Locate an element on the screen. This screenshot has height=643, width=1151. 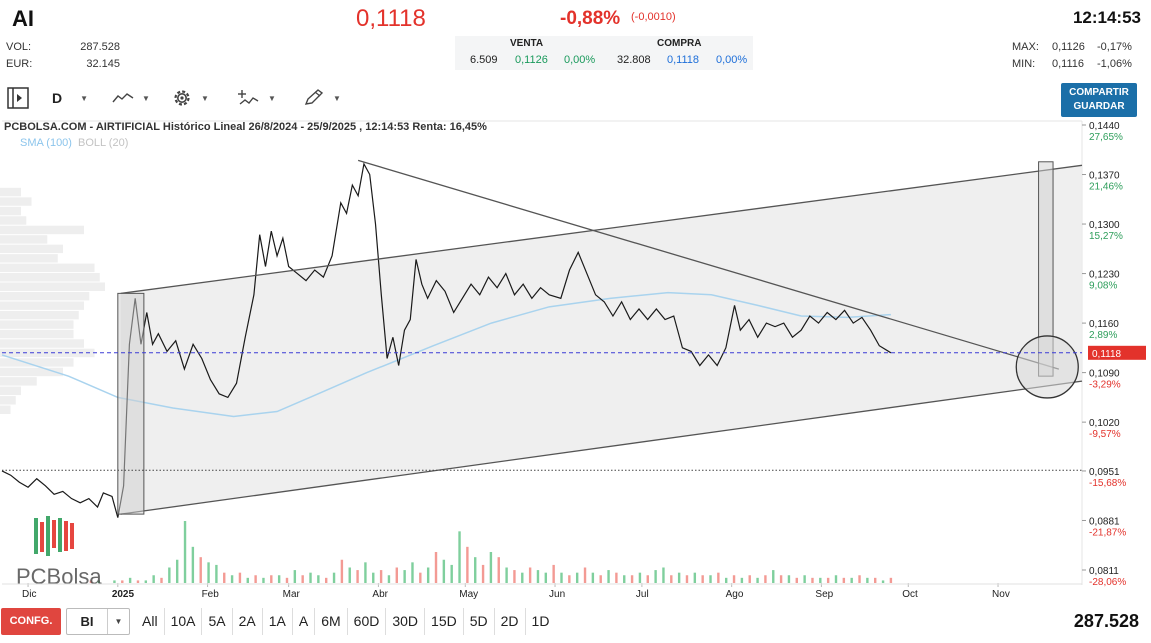
x-tick-label: Jul is located at coordinates (642, 594).